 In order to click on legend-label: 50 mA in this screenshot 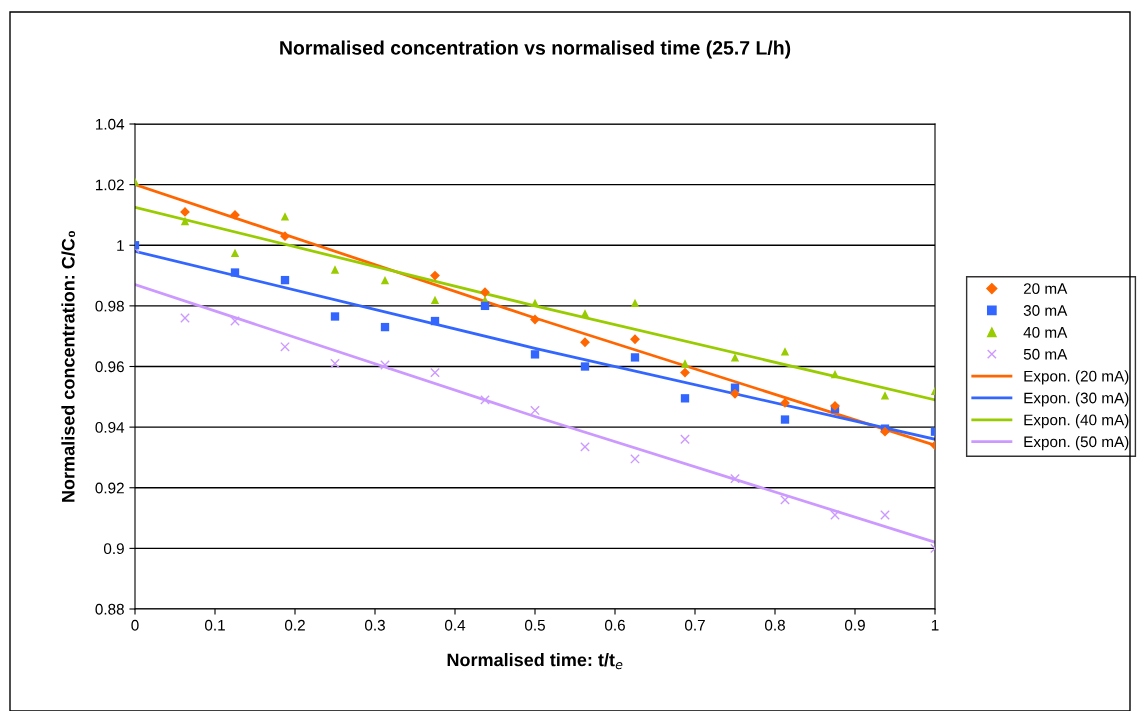, I will do `click(1045, 354)`.